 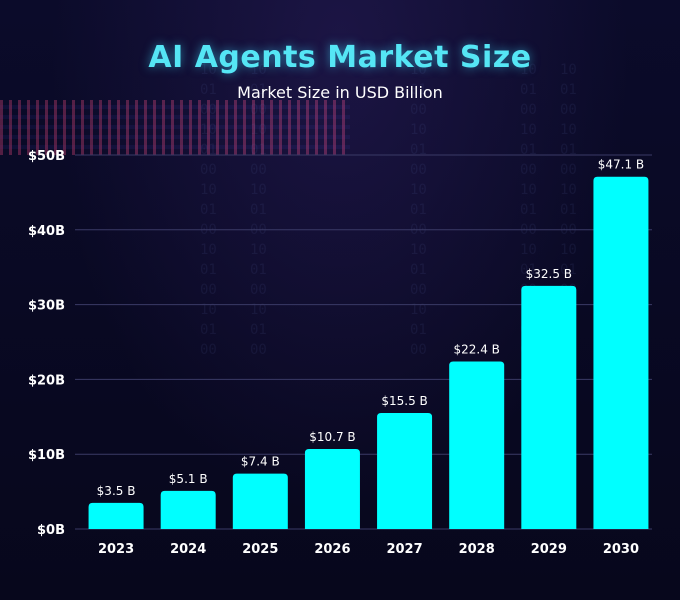 I want to click on bar-2030, so click(x=621, y=352).